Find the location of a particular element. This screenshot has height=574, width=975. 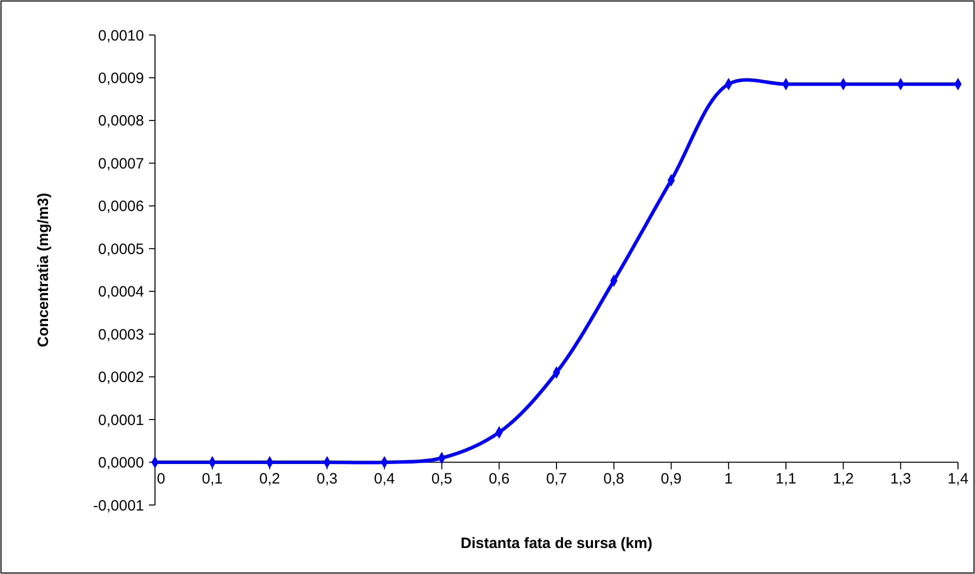

y-tick-label: 0,0010 is located at coordinates (121, 35).